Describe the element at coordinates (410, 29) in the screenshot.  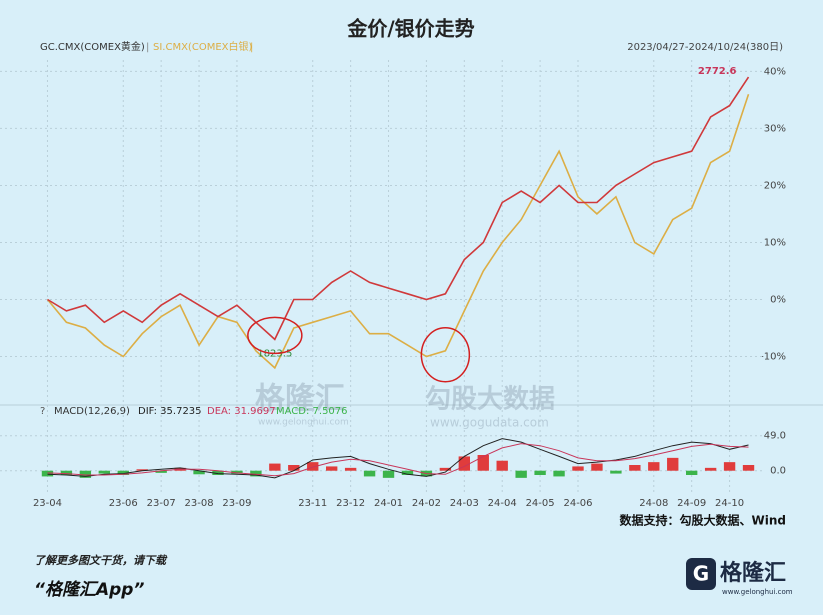
I see `title: 金价/银价走势` at that location.